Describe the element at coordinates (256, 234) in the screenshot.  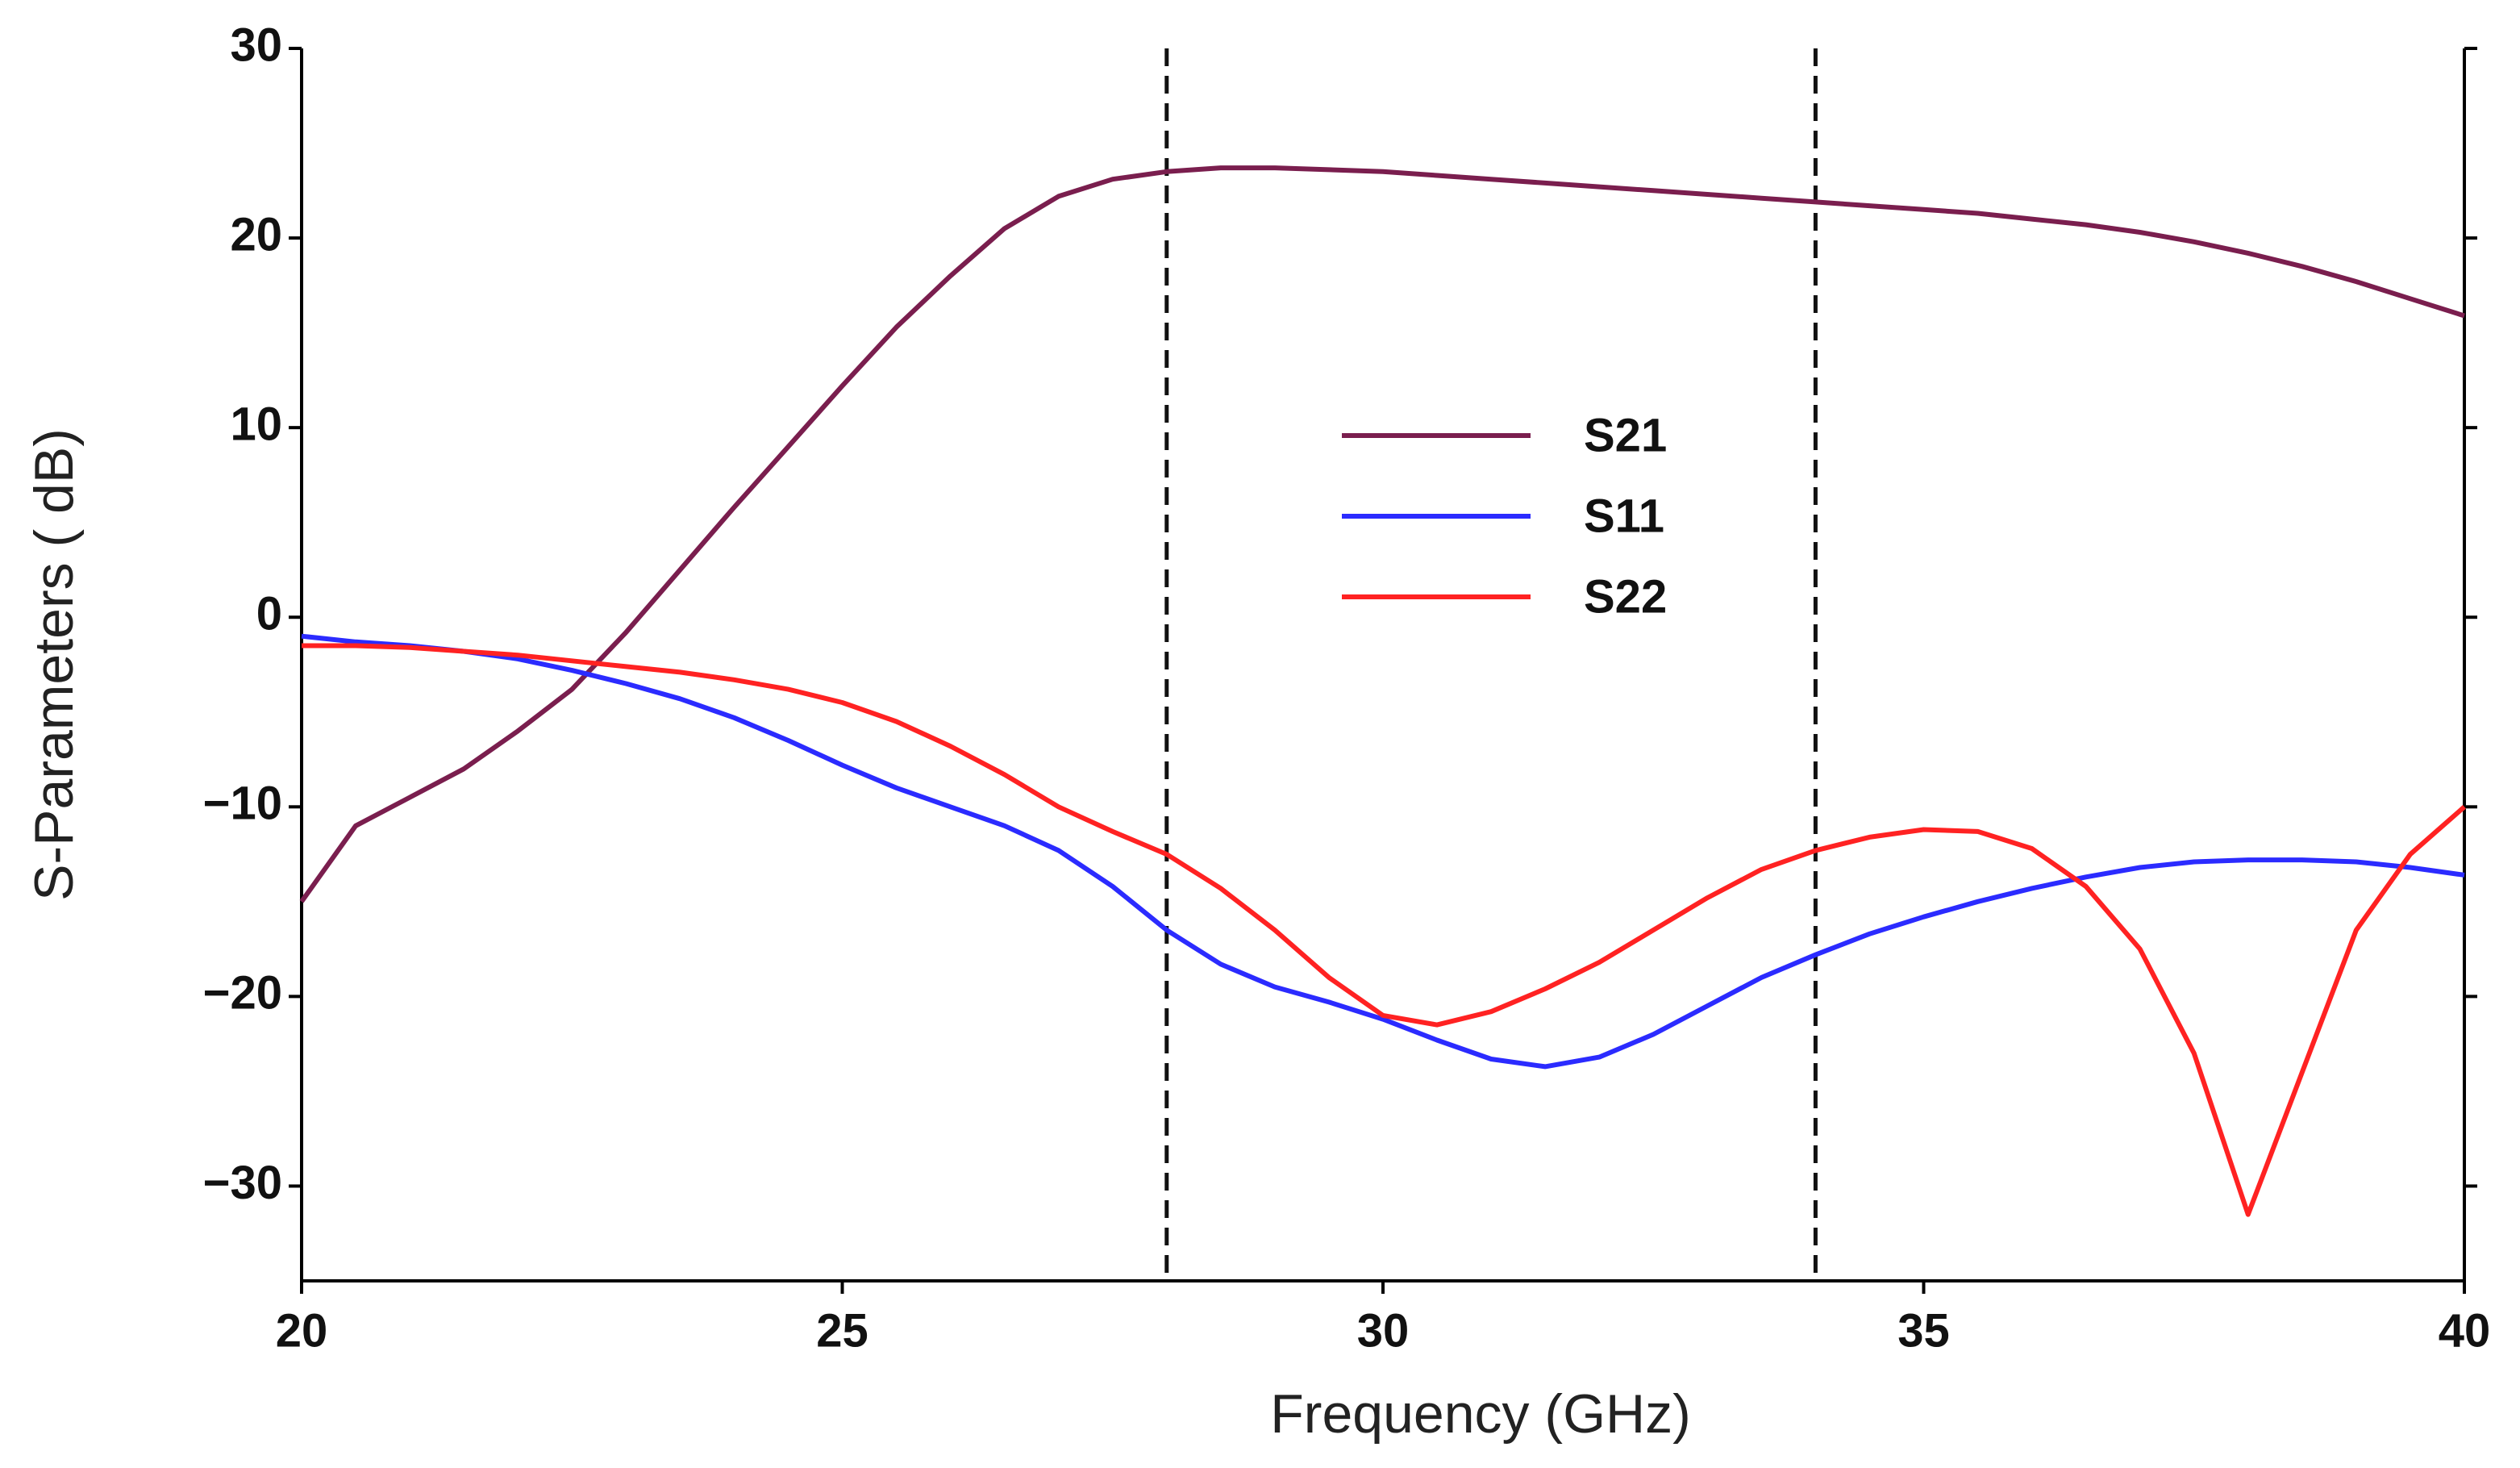
I see `y-tick-label: 20` at that location.